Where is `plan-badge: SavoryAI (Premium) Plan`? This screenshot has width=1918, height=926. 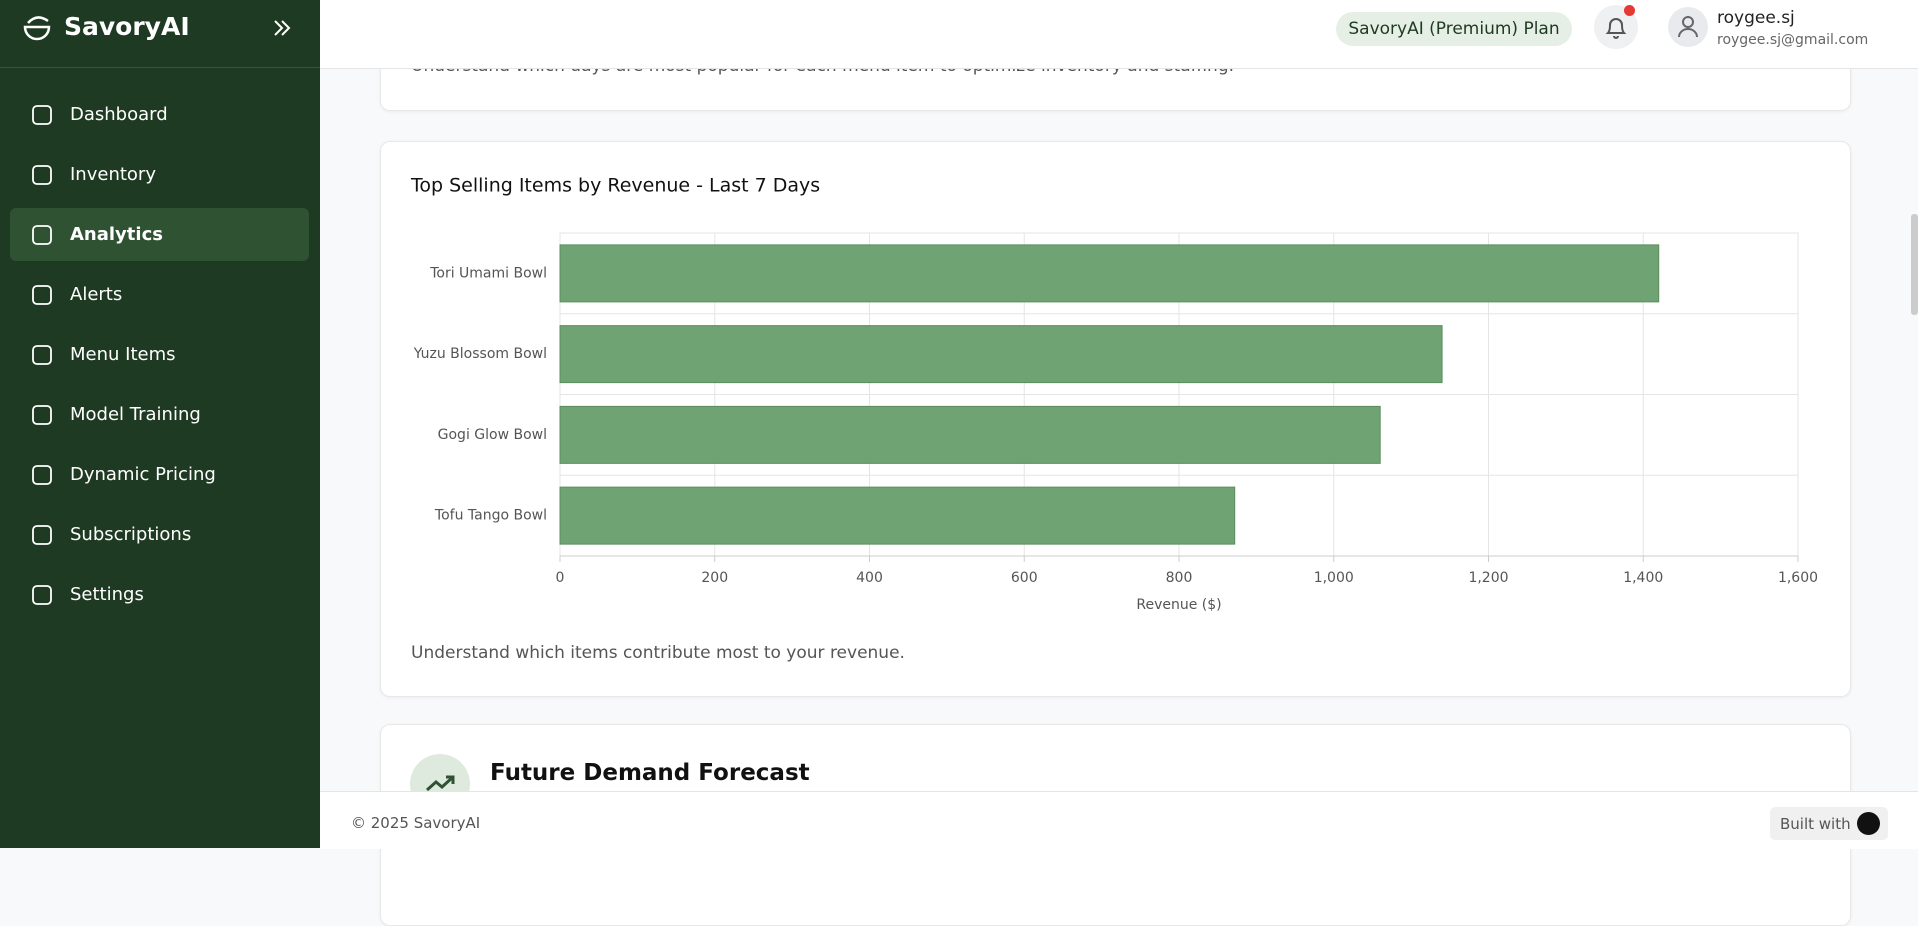 plan-badge: SavoryAI (Premium) Plan is located at coordinates (1454, 29).